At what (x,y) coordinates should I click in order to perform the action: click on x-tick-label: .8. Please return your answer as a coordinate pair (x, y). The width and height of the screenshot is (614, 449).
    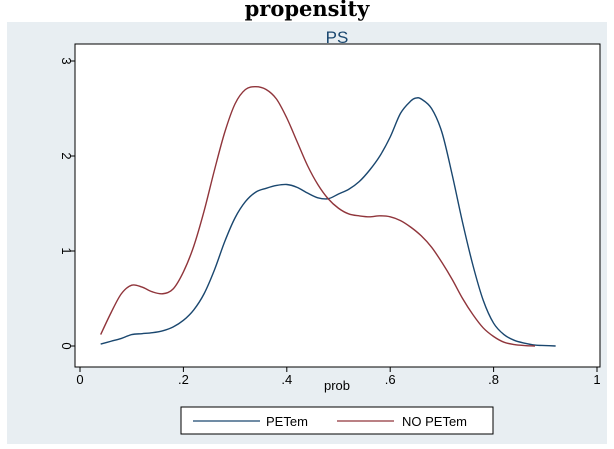
    Looking at the image, I should click on (493, 379).